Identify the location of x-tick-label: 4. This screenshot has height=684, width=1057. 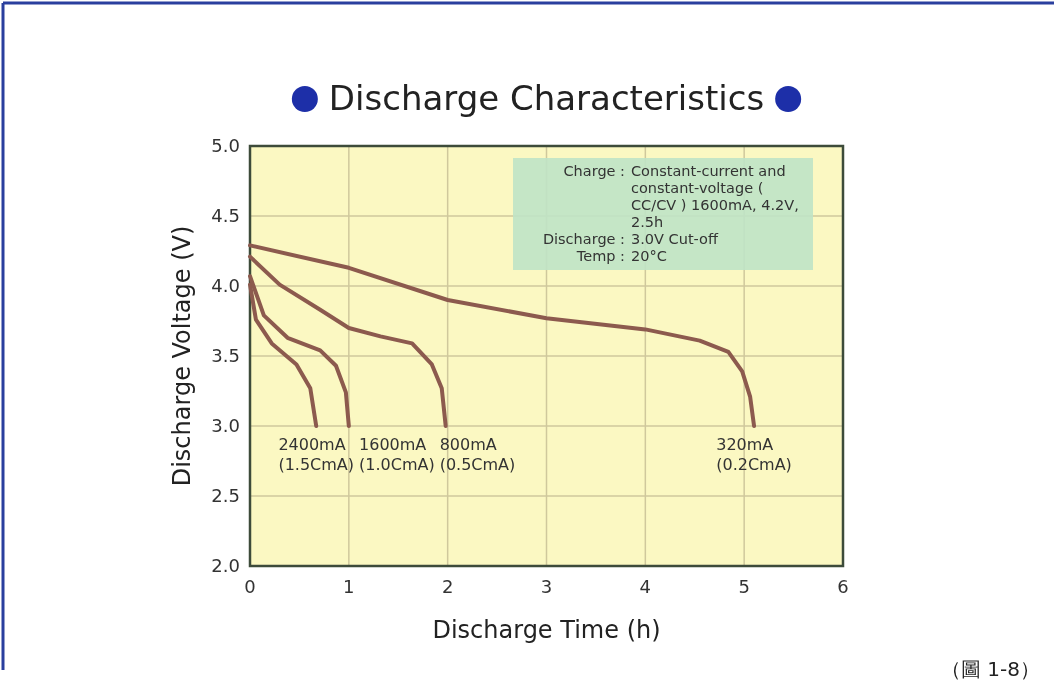
(645, 586).